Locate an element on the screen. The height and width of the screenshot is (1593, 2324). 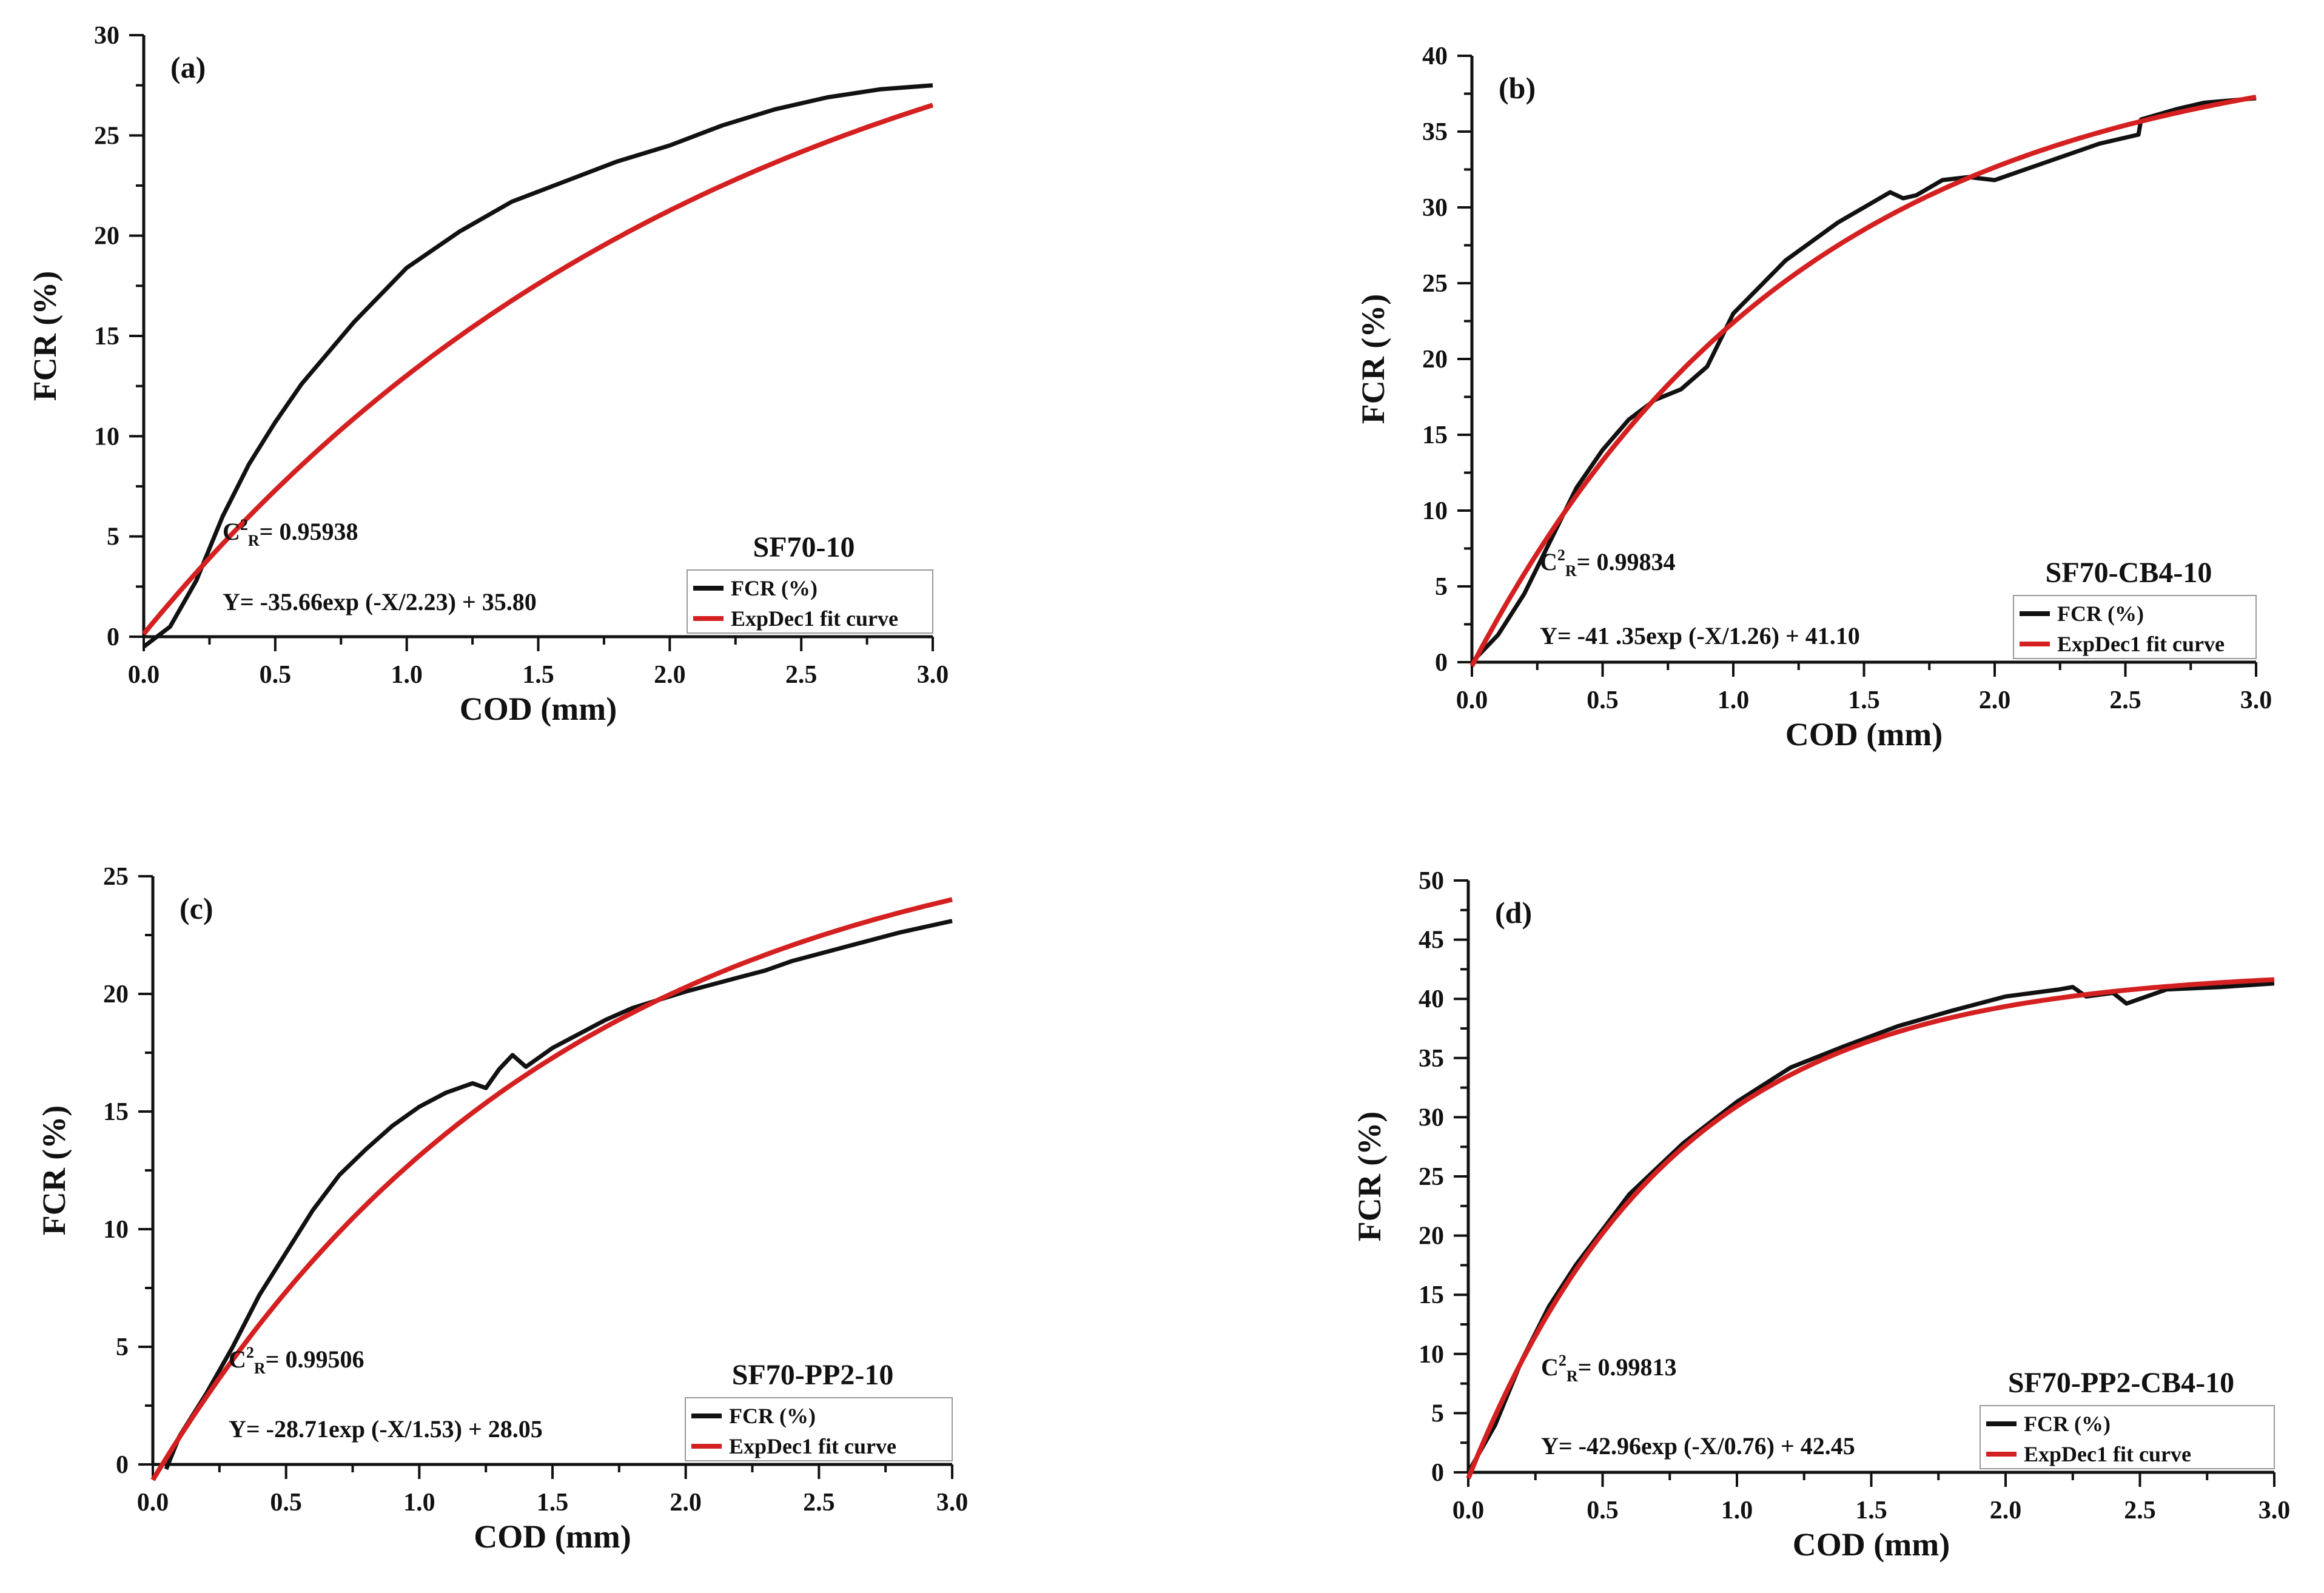
y-tick-label: 45 is located at coordinates (1432, 940).